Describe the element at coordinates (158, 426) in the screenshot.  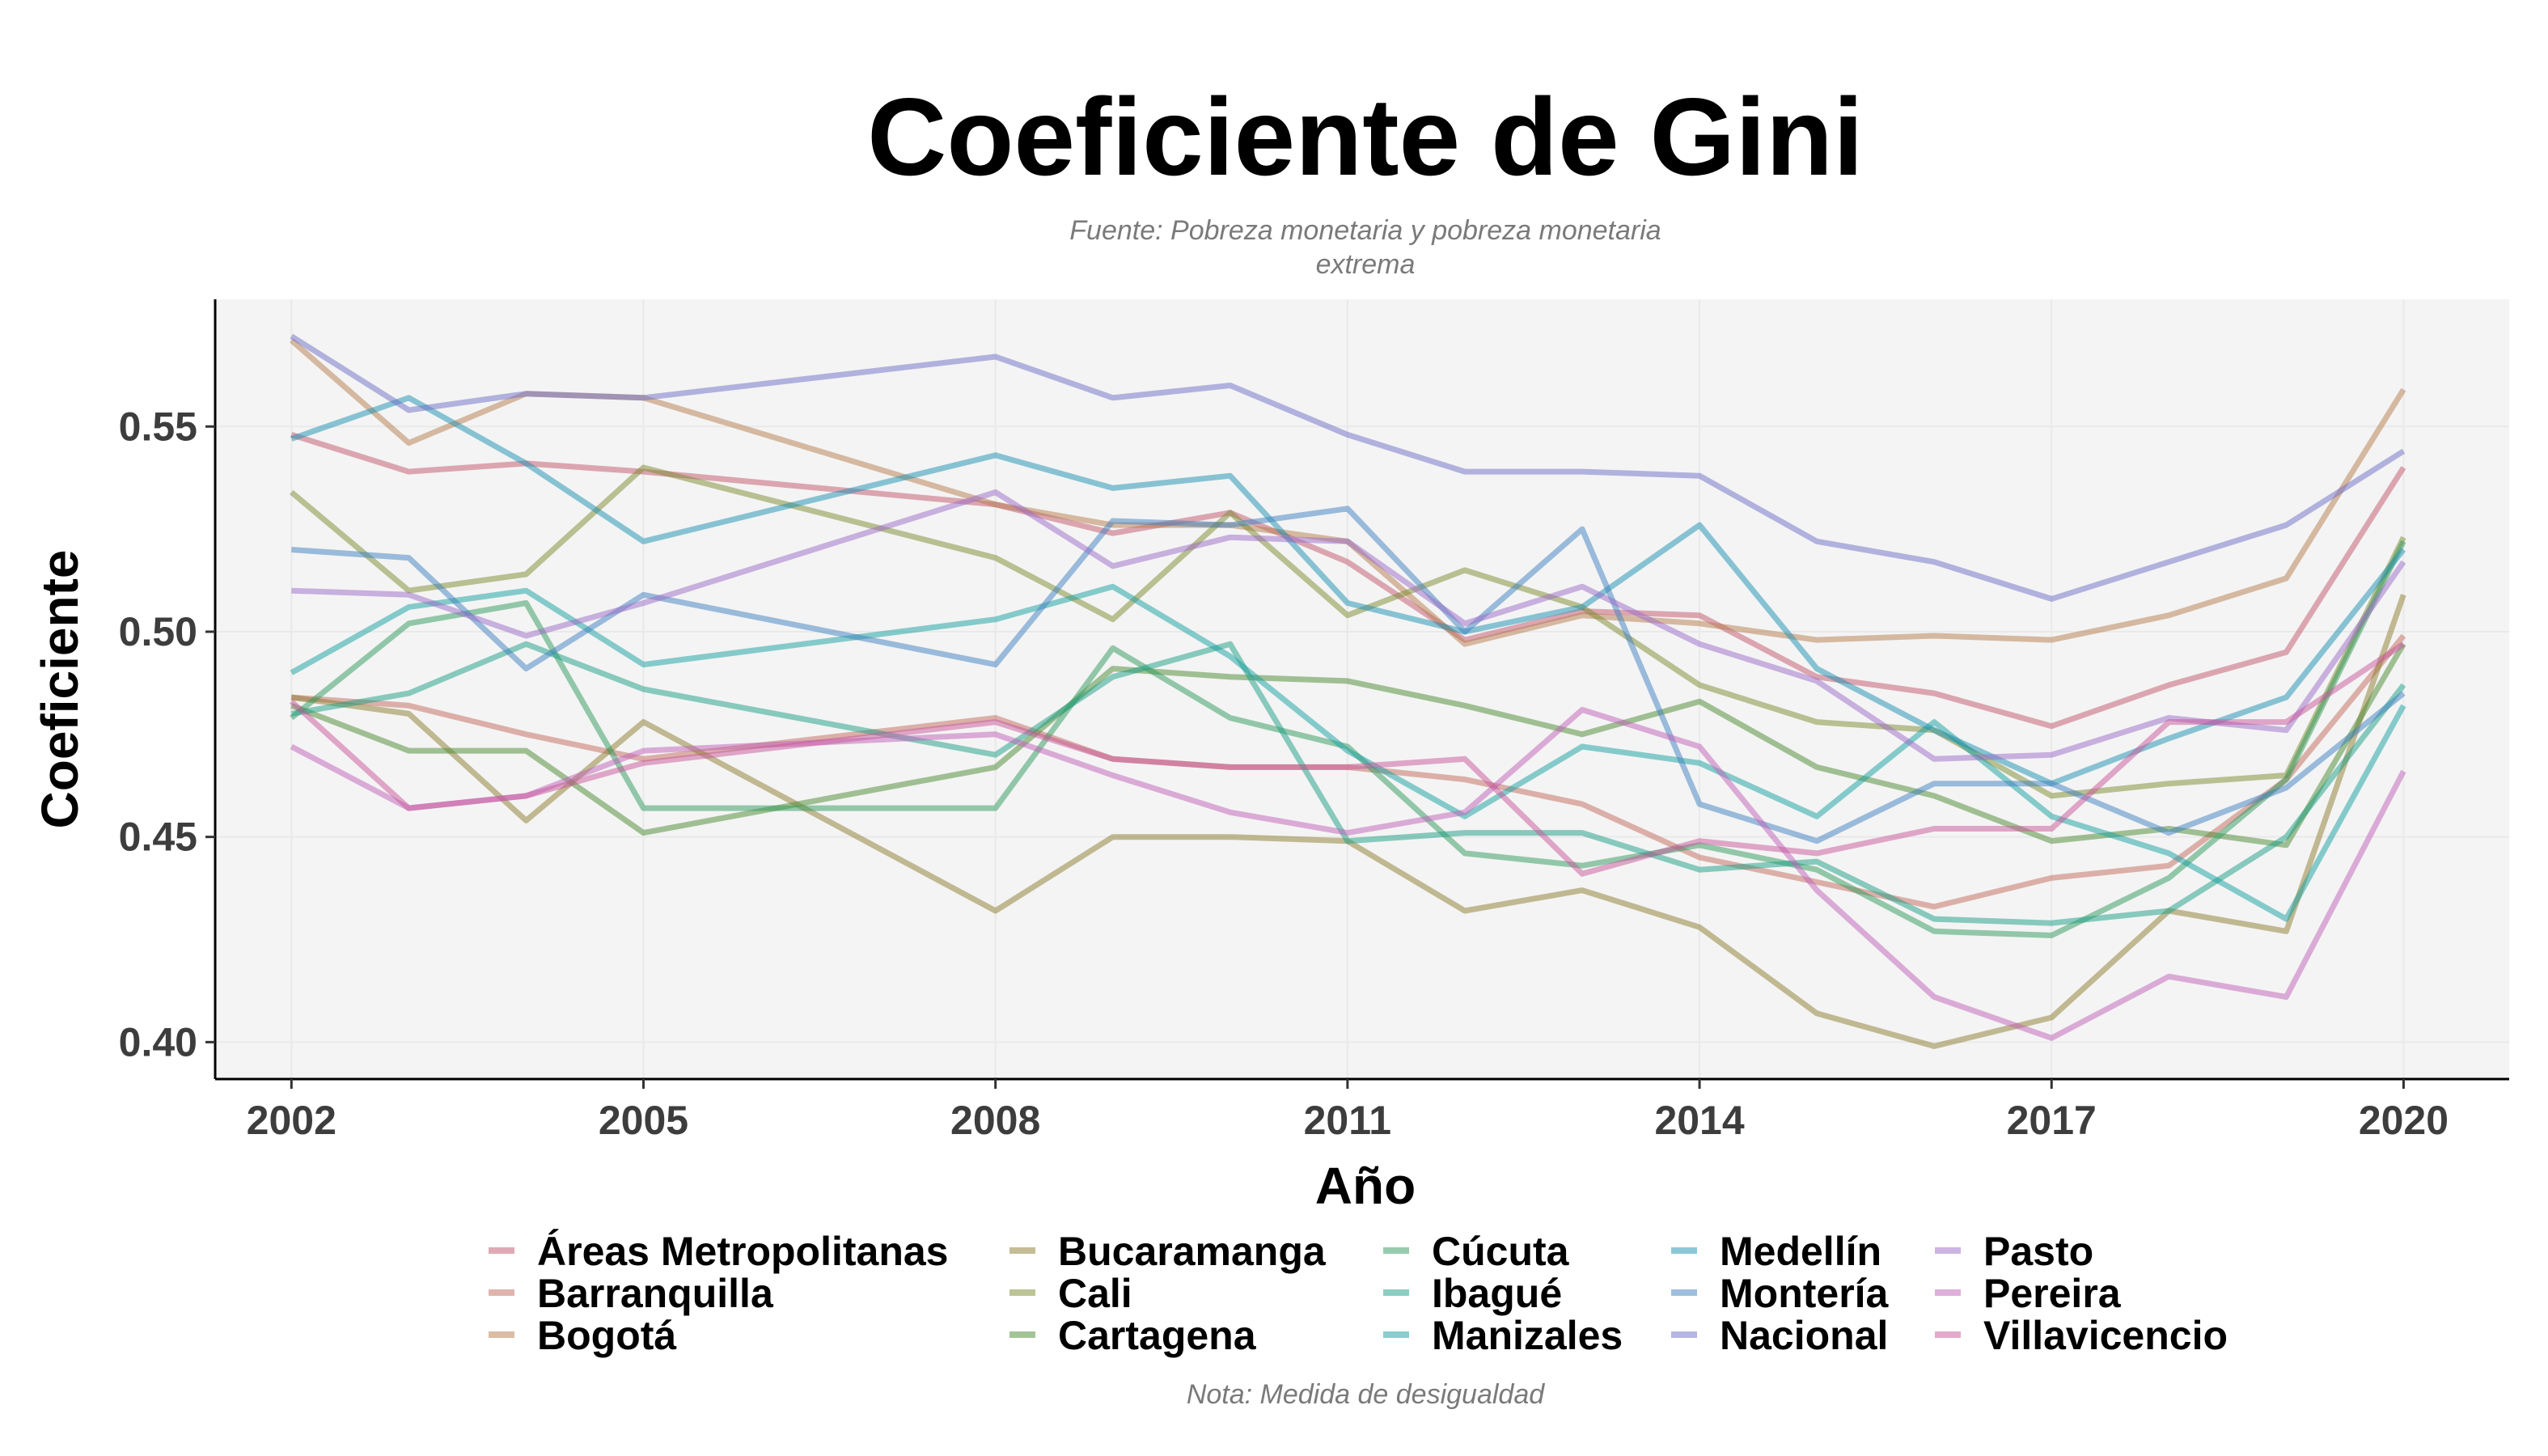
I see `y-tick-label: 0.55` at that location.